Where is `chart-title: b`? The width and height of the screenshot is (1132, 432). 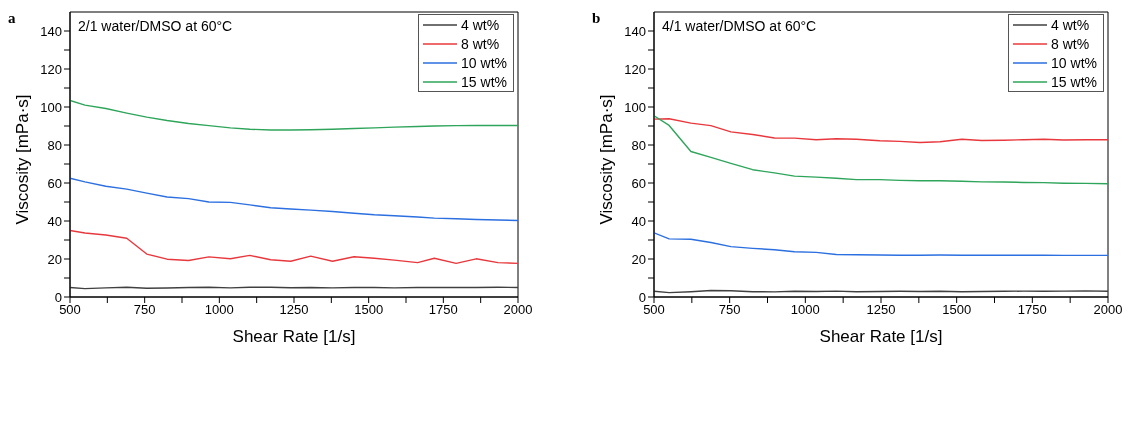 chart-title: b is located at coordinates (596, 18).